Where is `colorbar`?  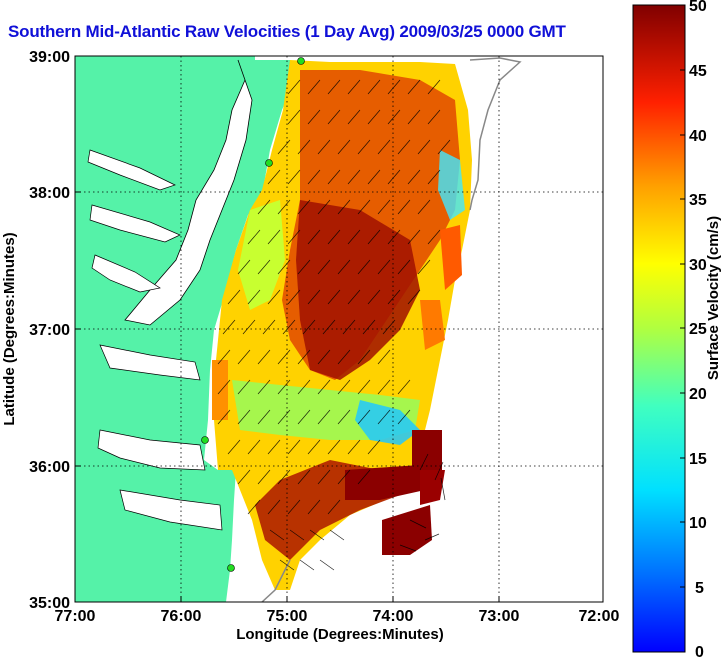 colorbar is located at coordinates (659, 328).